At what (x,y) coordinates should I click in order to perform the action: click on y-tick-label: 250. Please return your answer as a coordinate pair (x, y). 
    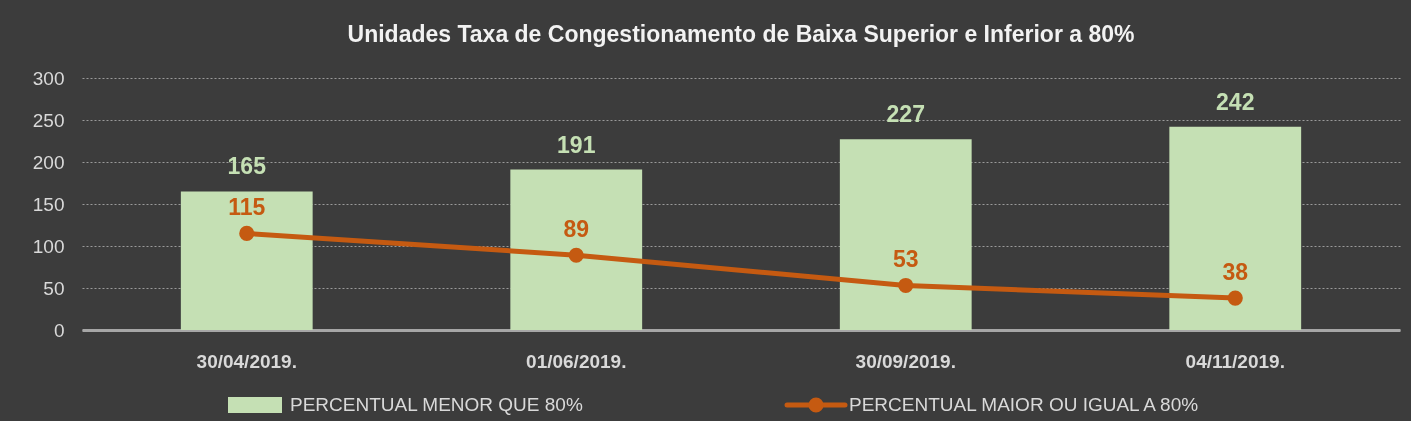
    Looking at the image, I should click on (48, 120).